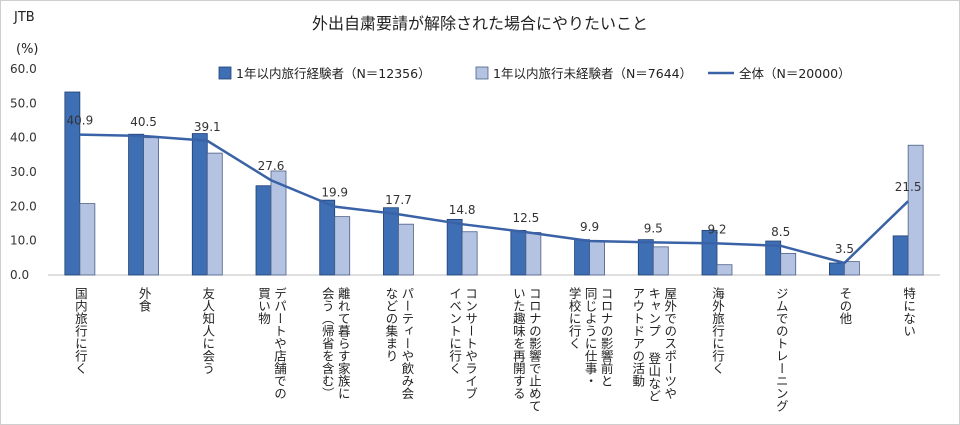  What do you see at coordinates (795, 73) in the screenshot?
I see `legend-series-total-label: 全体（N＝20000）` at bounding box center [795, 73].